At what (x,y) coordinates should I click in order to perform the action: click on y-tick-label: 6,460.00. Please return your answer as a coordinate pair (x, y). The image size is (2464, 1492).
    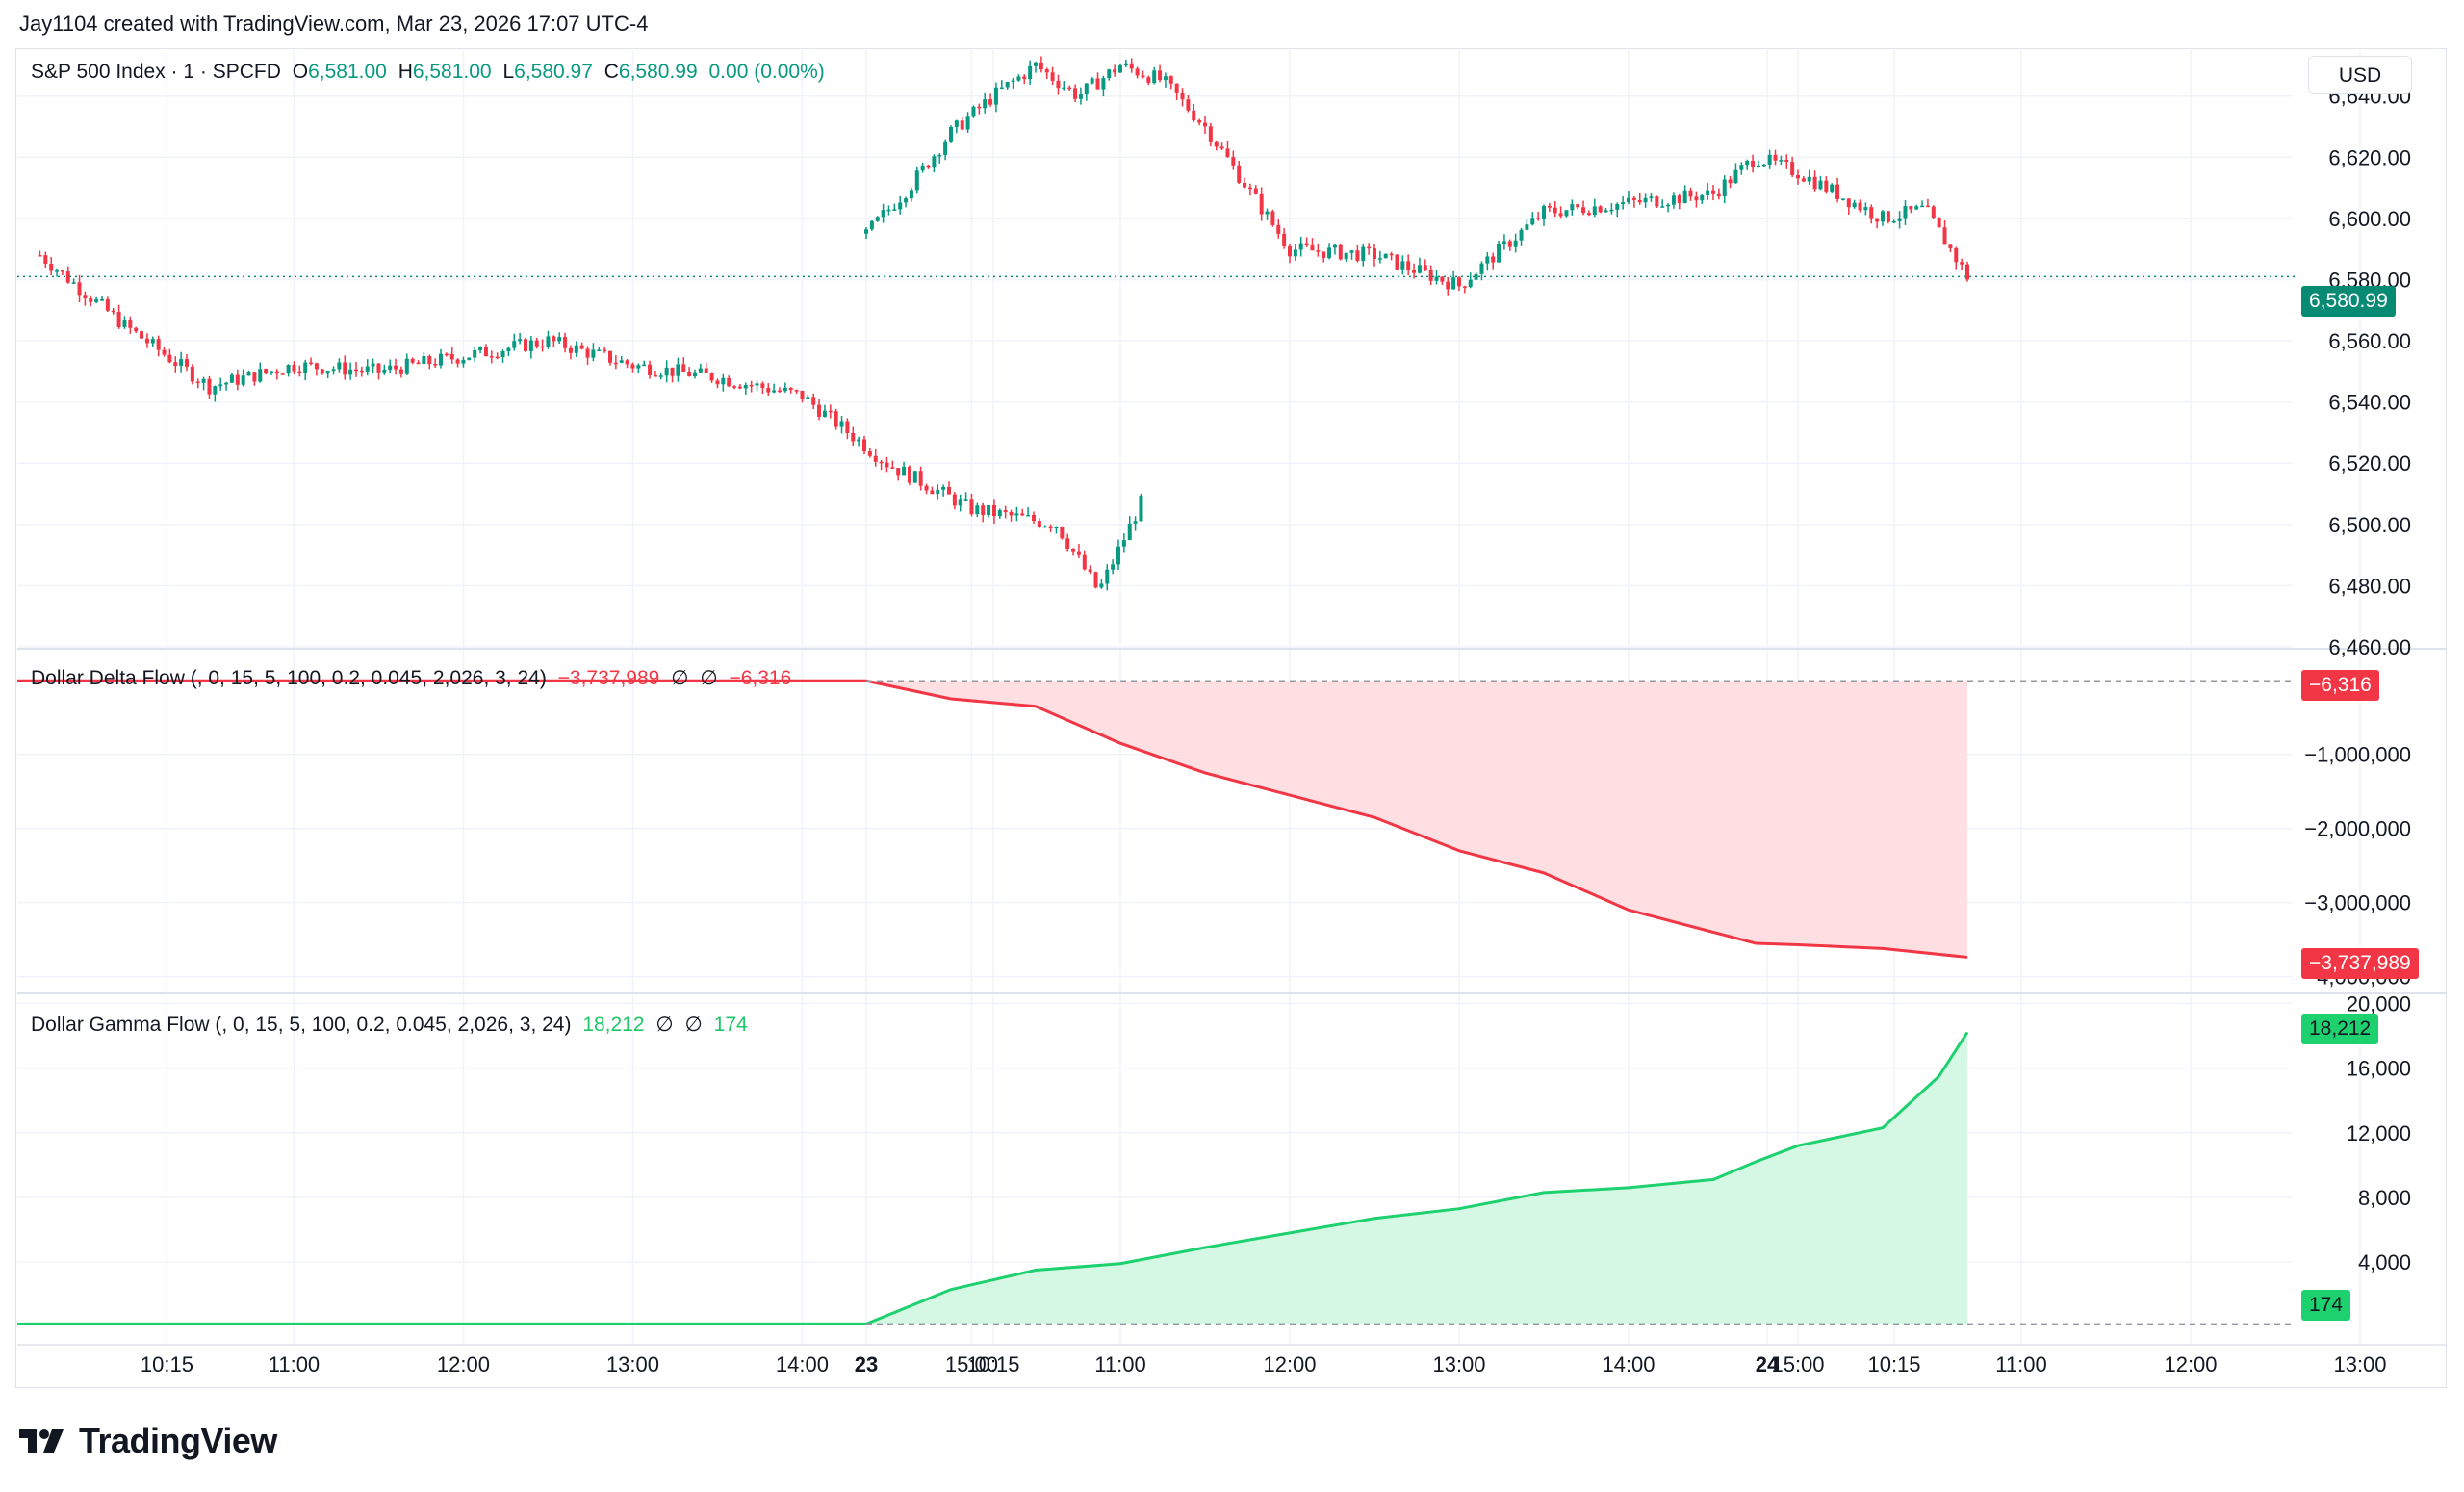
    Looking at the image, I should click on (2369, 647).